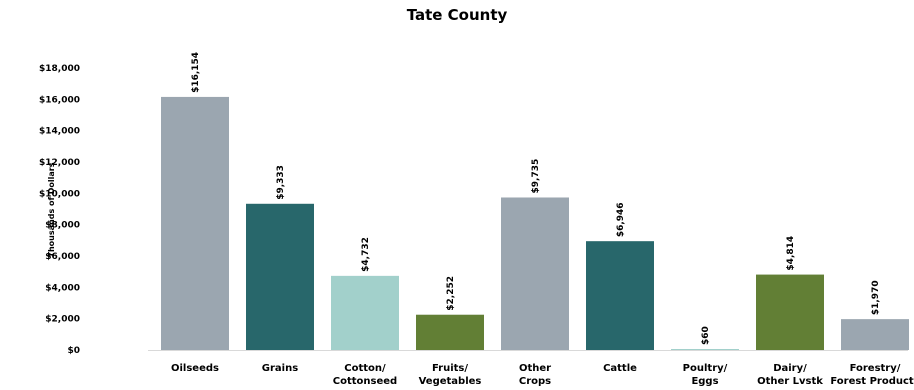  What do you see at coordinates (365, 368) in the screenshot?
I see `category-label: Cotton/` at bounding box center [365, 368].